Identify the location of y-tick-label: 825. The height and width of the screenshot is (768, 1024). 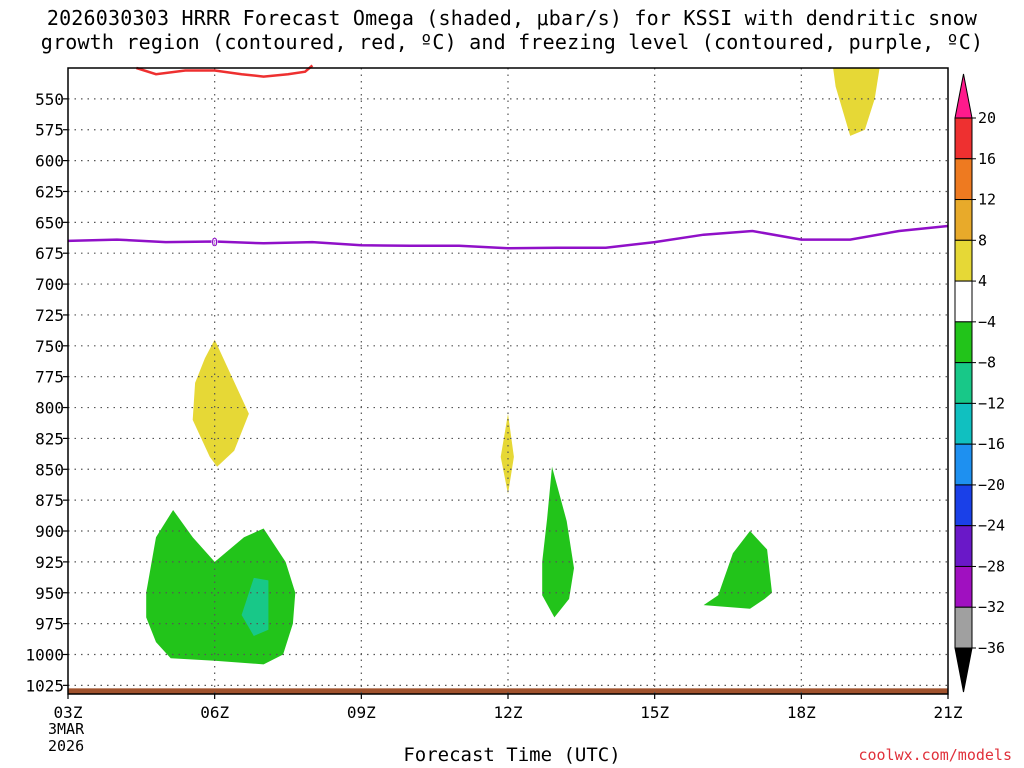
(49, 438).